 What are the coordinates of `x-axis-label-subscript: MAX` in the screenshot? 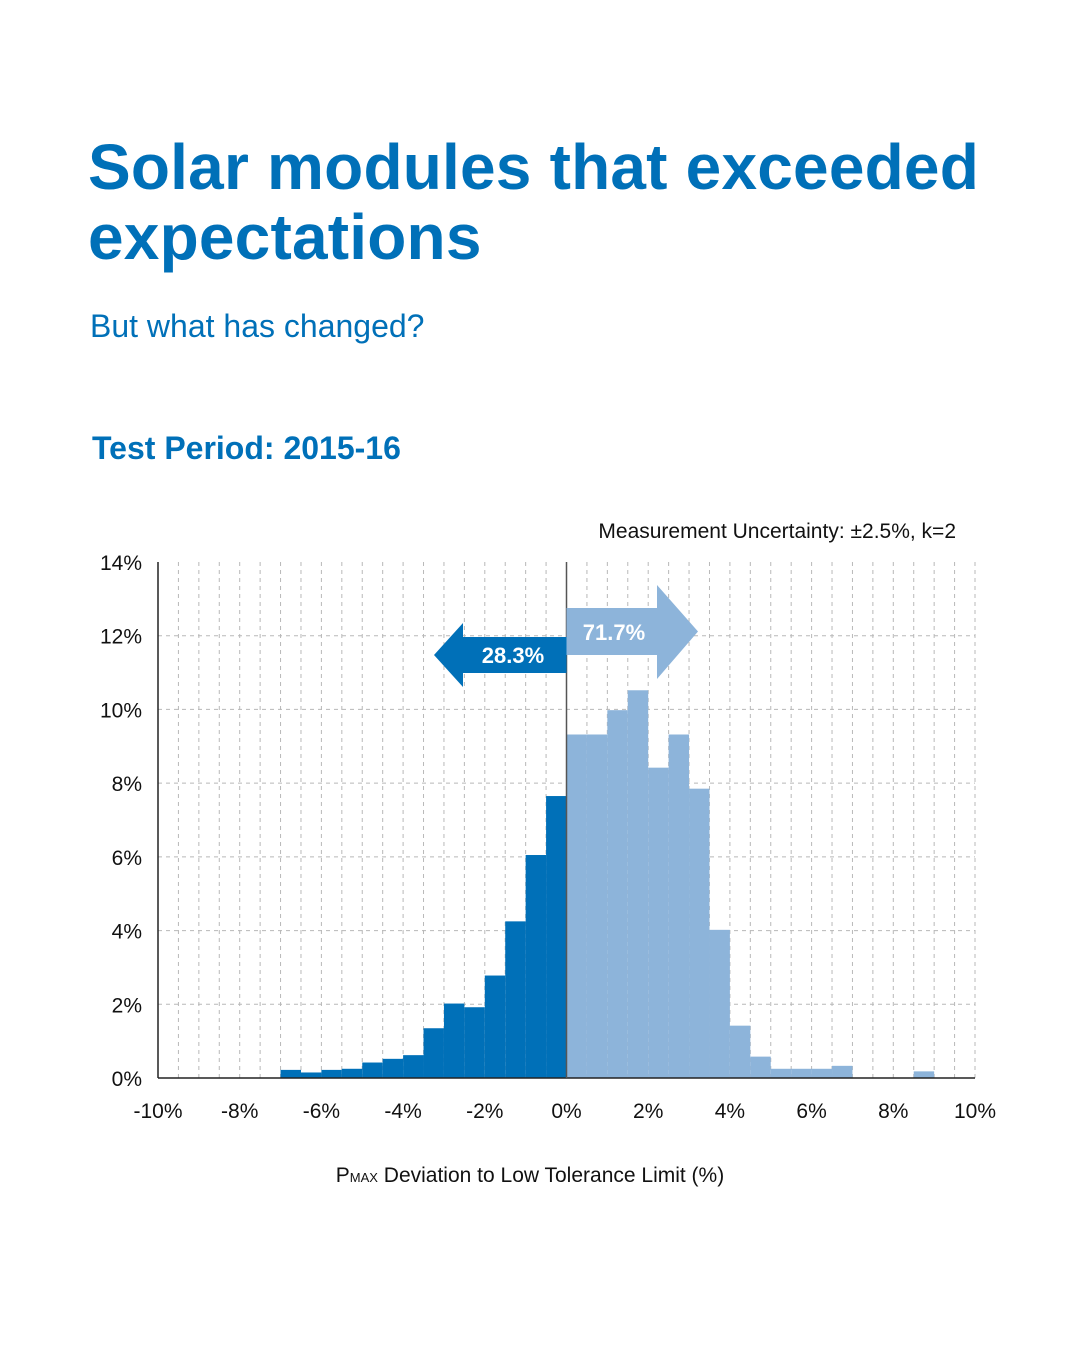 It's located at (363, 1177).